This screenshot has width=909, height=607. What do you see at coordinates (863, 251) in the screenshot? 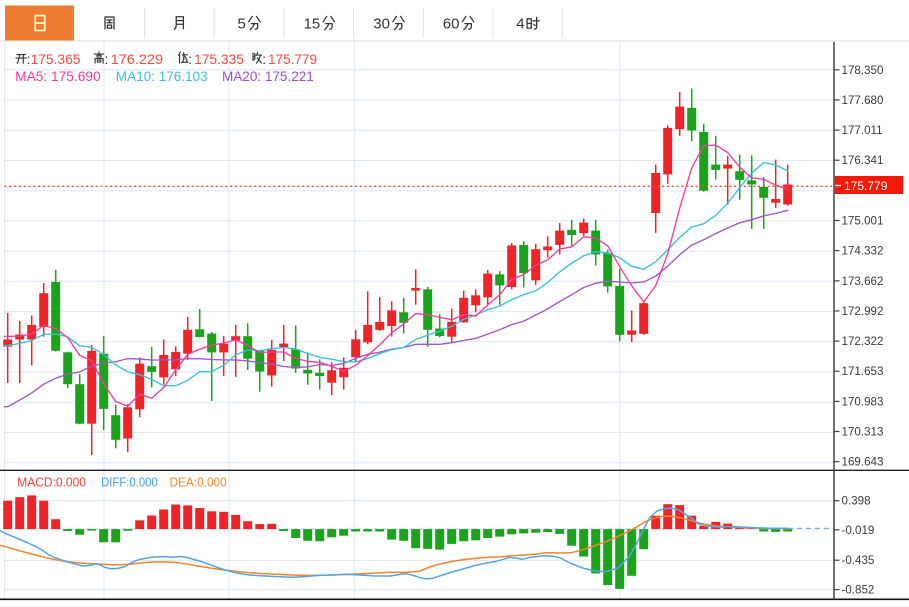
I see `svg-text: 174.332` at bounding box center [863, 251].